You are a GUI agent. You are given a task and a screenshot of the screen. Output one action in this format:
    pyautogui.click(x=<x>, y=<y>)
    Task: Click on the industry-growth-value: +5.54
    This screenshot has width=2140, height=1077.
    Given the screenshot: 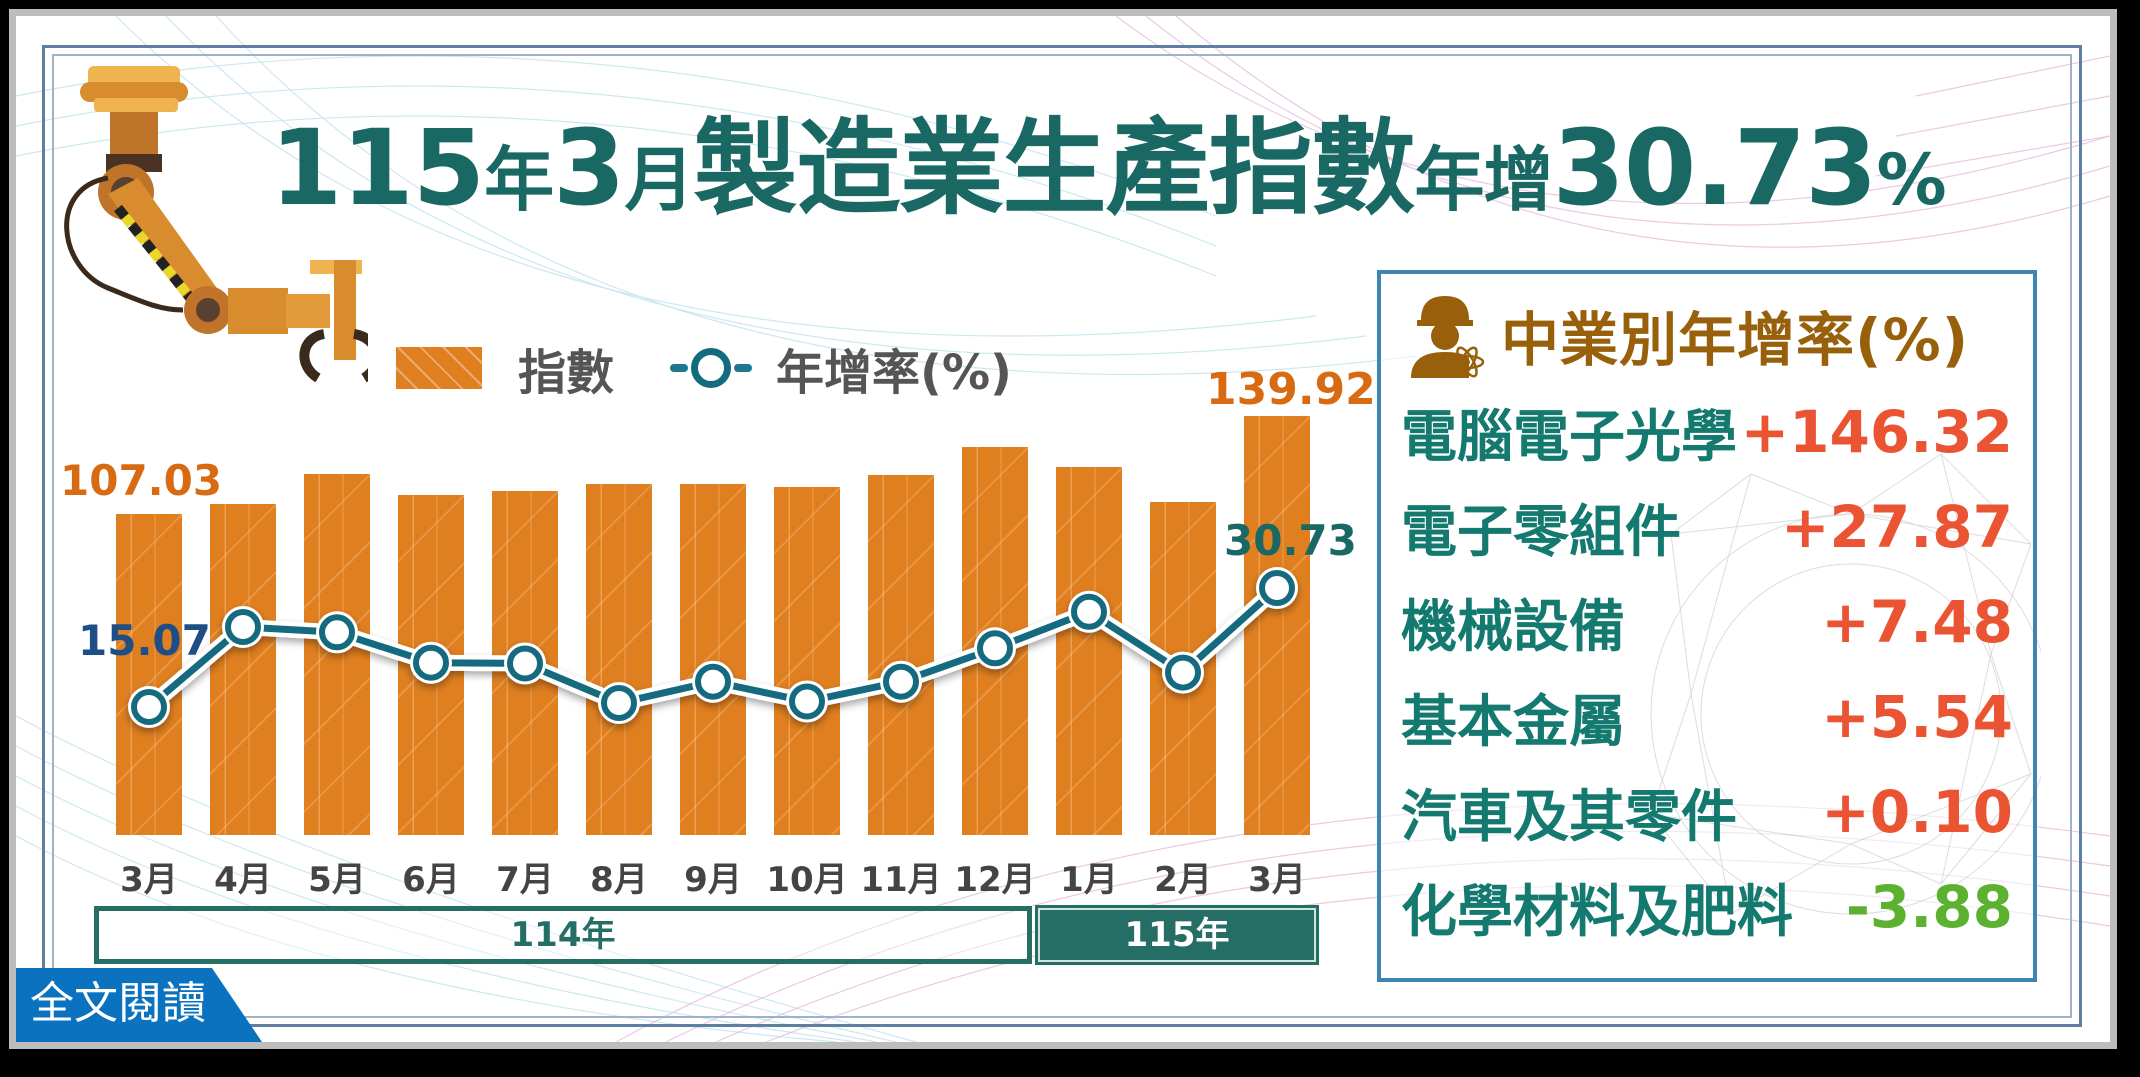 What is the action you would take?
    pyautogui.click(x=1917, y=717)
    